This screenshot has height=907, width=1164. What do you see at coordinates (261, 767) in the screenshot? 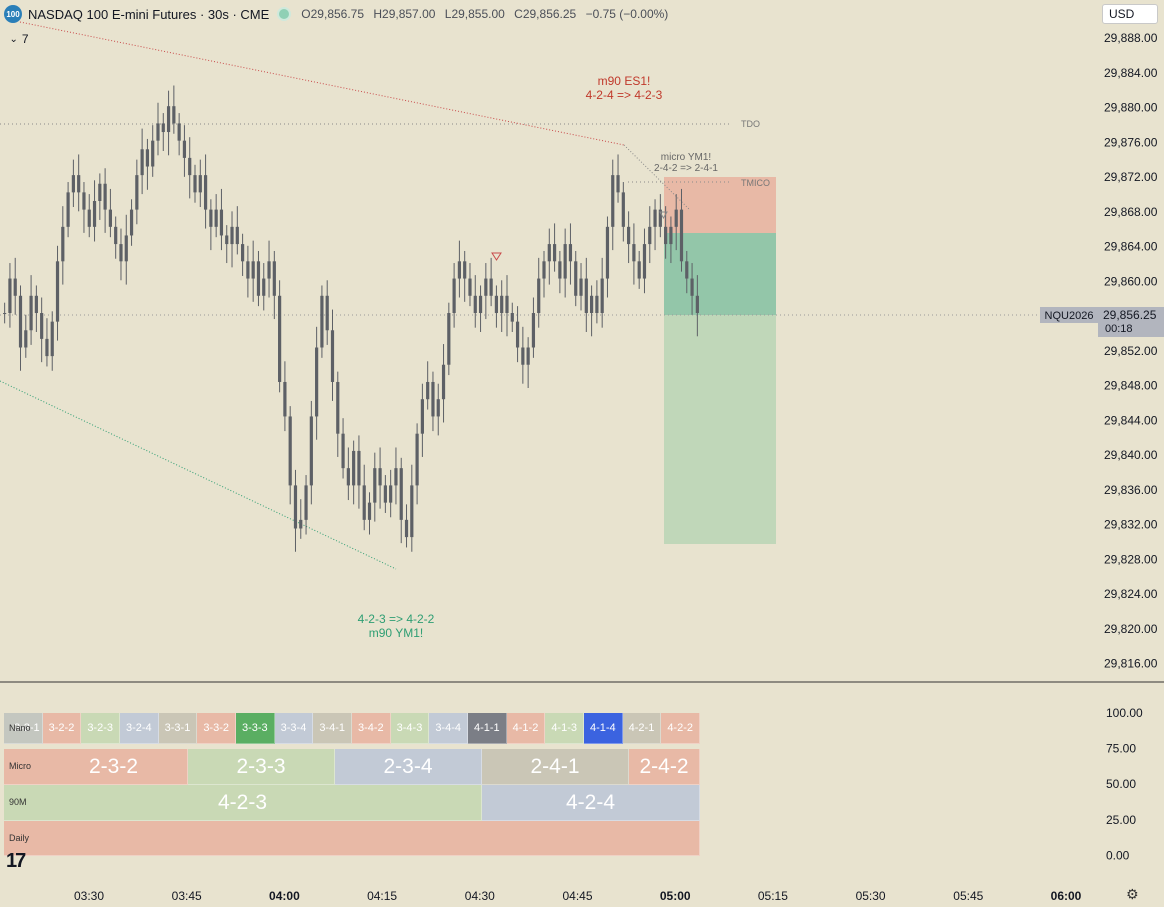
I see `micro-cell: 2-3-3` at bounding box center [261, 767].